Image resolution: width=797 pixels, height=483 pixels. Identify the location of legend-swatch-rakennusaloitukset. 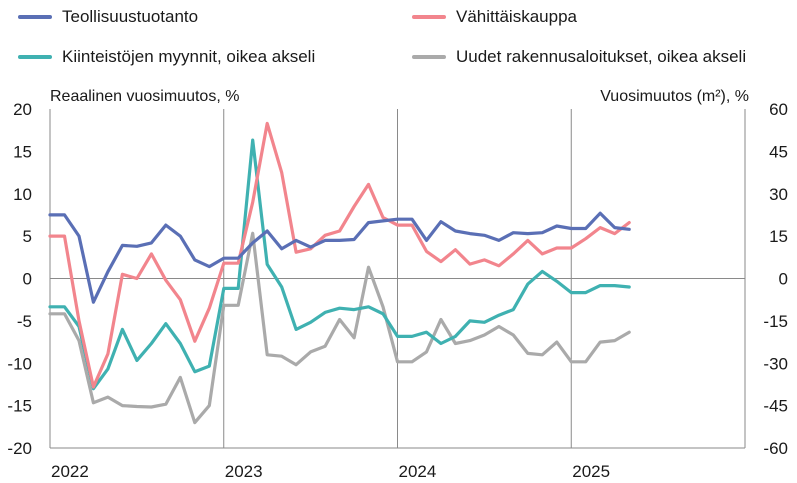
(429, 57).